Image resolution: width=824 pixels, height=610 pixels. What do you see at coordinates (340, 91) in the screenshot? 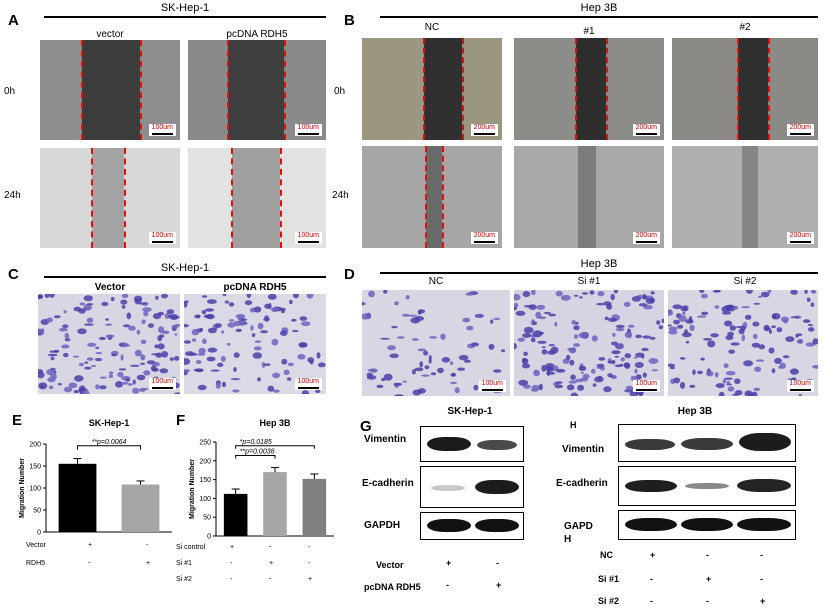
I see `panel-b-row-0h: 0h` at bounding box center [340, 91].